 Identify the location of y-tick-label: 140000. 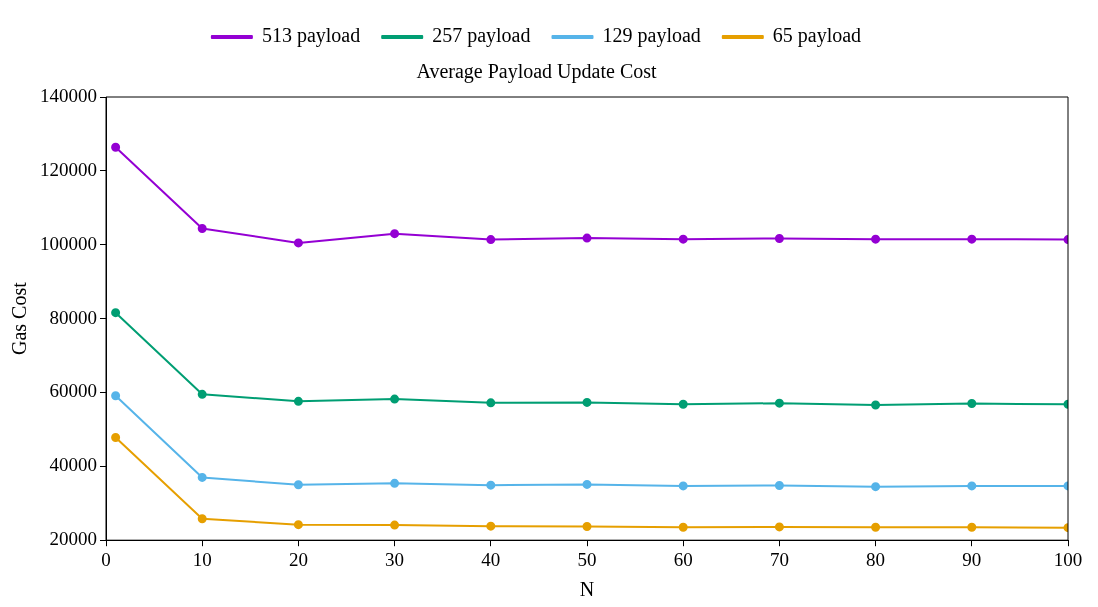
(68, 95).